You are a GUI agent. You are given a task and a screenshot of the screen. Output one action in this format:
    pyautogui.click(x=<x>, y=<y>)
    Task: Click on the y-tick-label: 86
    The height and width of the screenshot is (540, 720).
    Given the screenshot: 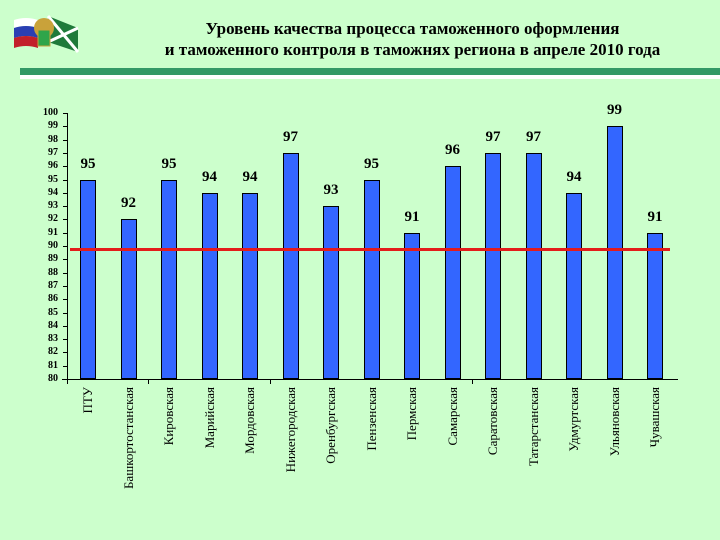 What is the action you would take?
    pyautogui.click(x=53, y=299)
    